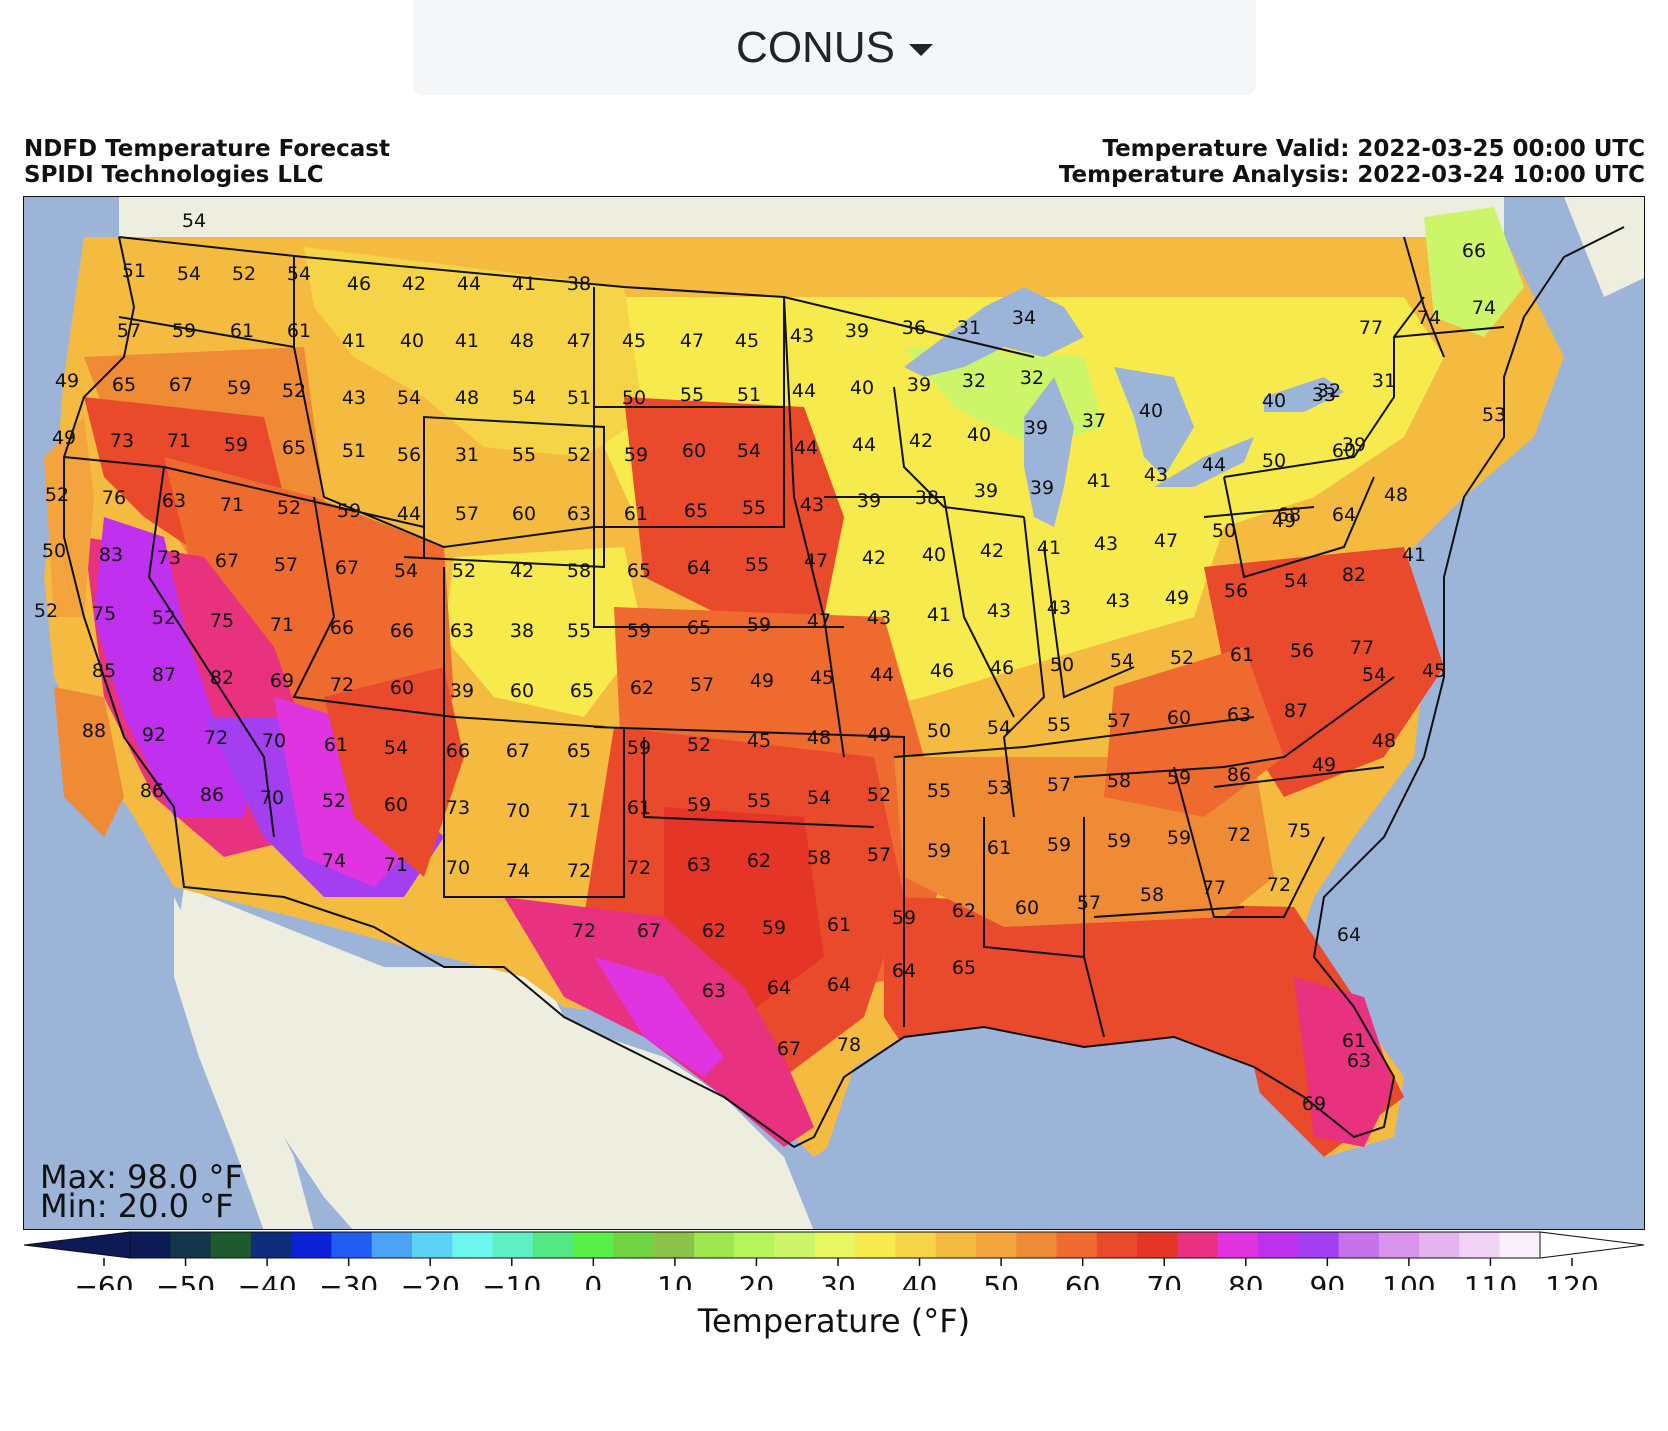 This screenshot has height=1431, width=1668. Describe the element at coordinates (1083, 1280) in the screenshot. I see `colorbar-tick-label: 60` at that location.